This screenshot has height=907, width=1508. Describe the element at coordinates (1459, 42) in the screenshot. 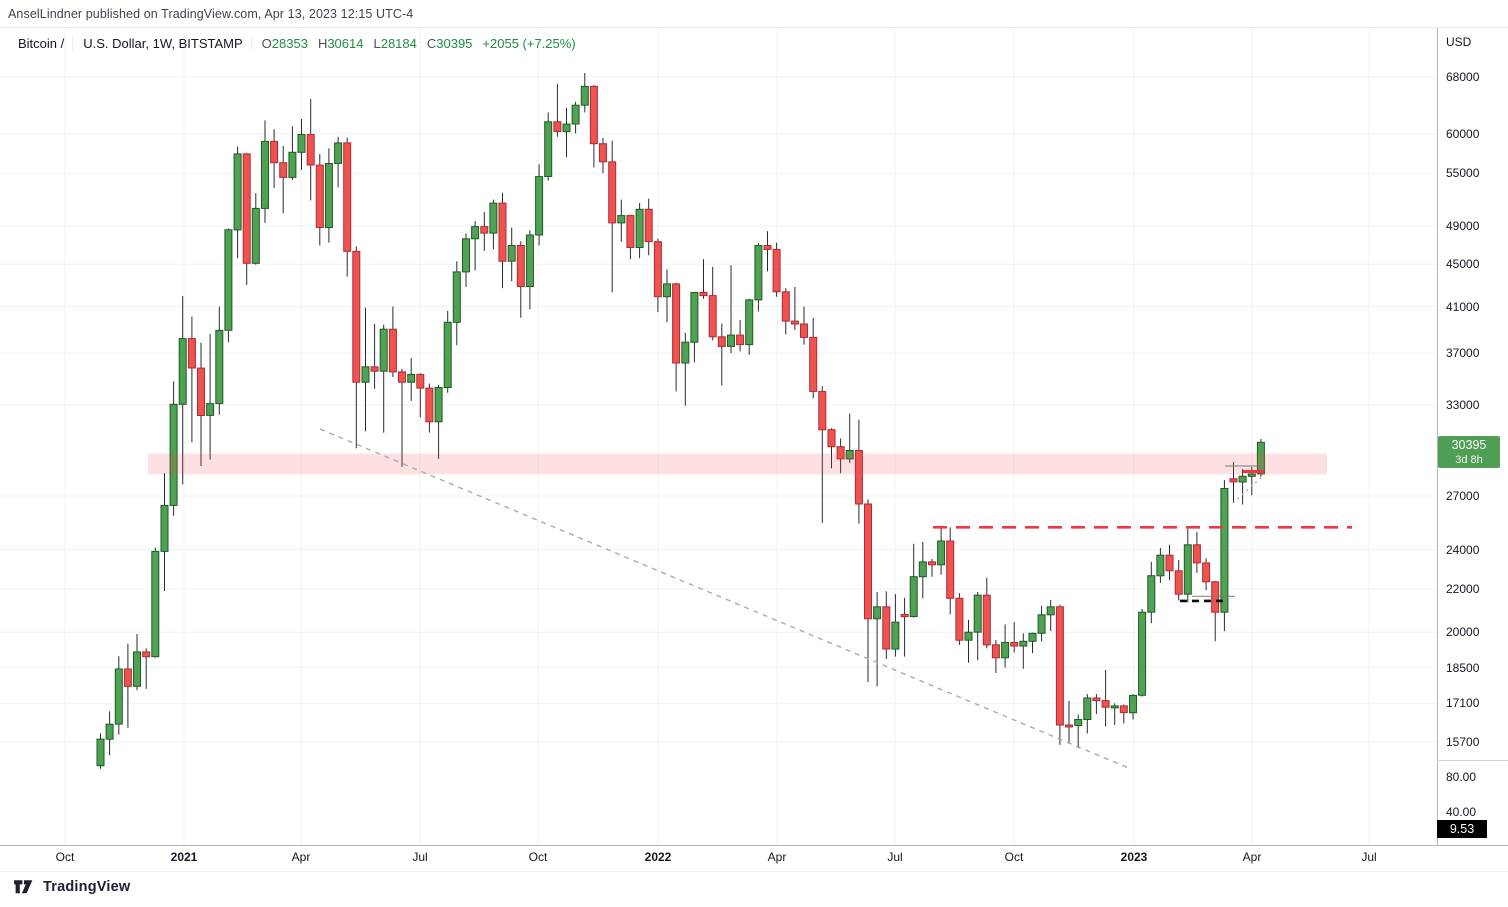

I see `price-scale-currency: USD` at that location.